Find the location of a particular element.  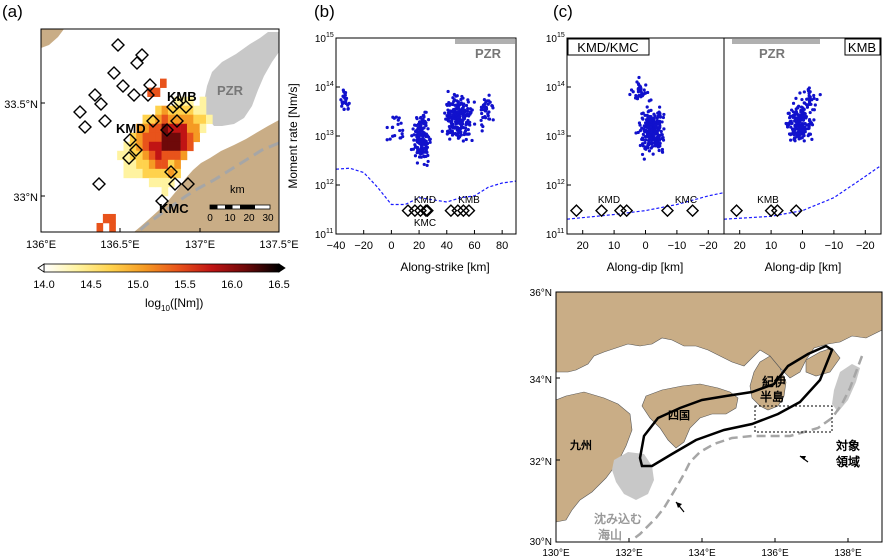

panel-c-left-xtick-label: 0 is located at coordinates (645, 246).